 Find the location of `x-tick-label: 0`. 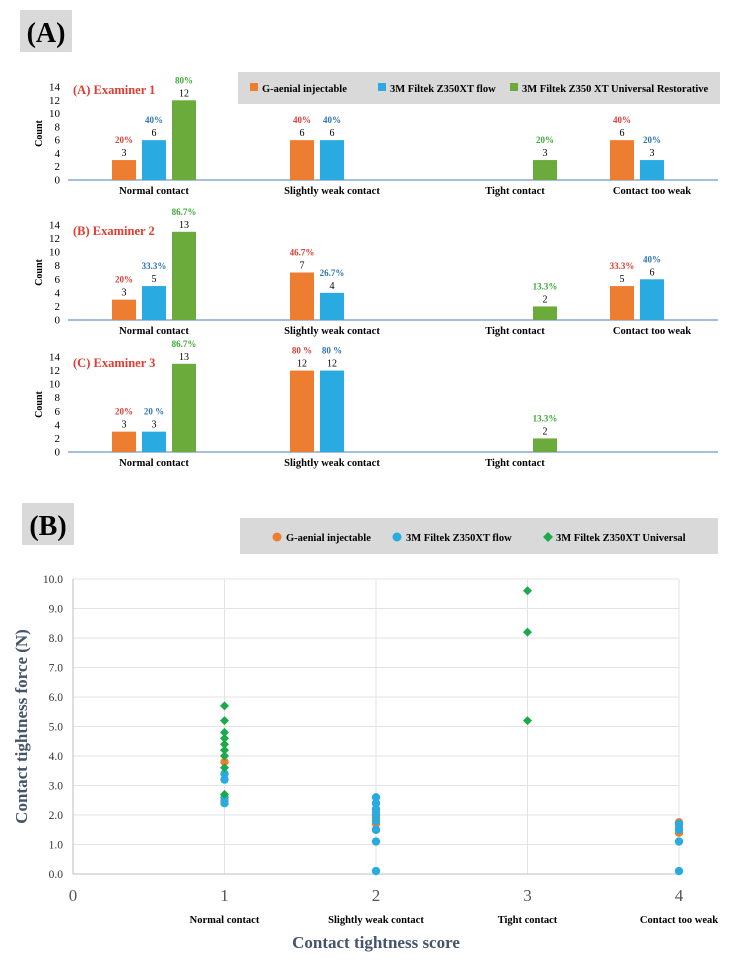

x-tick-label: 0 is located at coordinates (73, 895).